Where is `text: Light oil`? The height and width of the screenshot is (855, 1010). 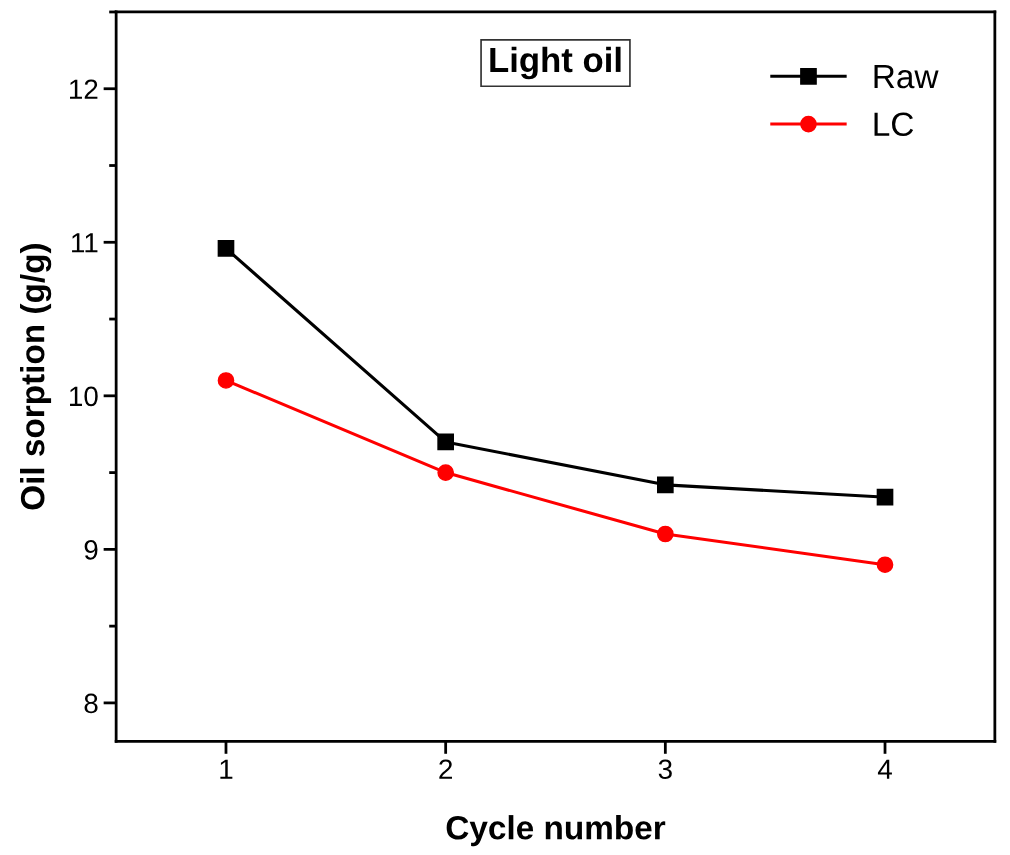 text: Light oil is located at coordinates (555, 63).